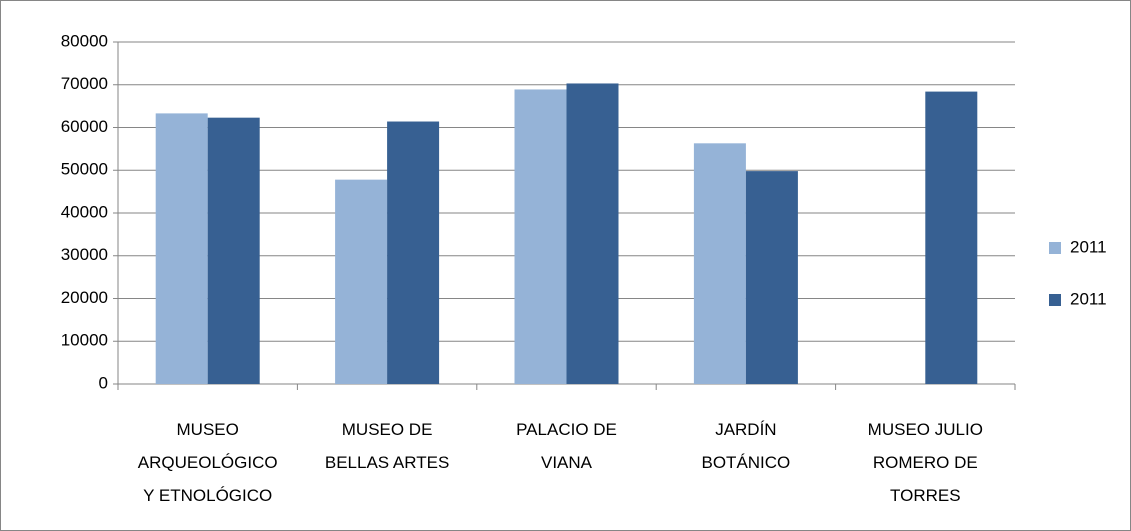  Describe the element at coordinates (84, 83) in the screenshot. I see `y-tick-label: 70000` at that location.